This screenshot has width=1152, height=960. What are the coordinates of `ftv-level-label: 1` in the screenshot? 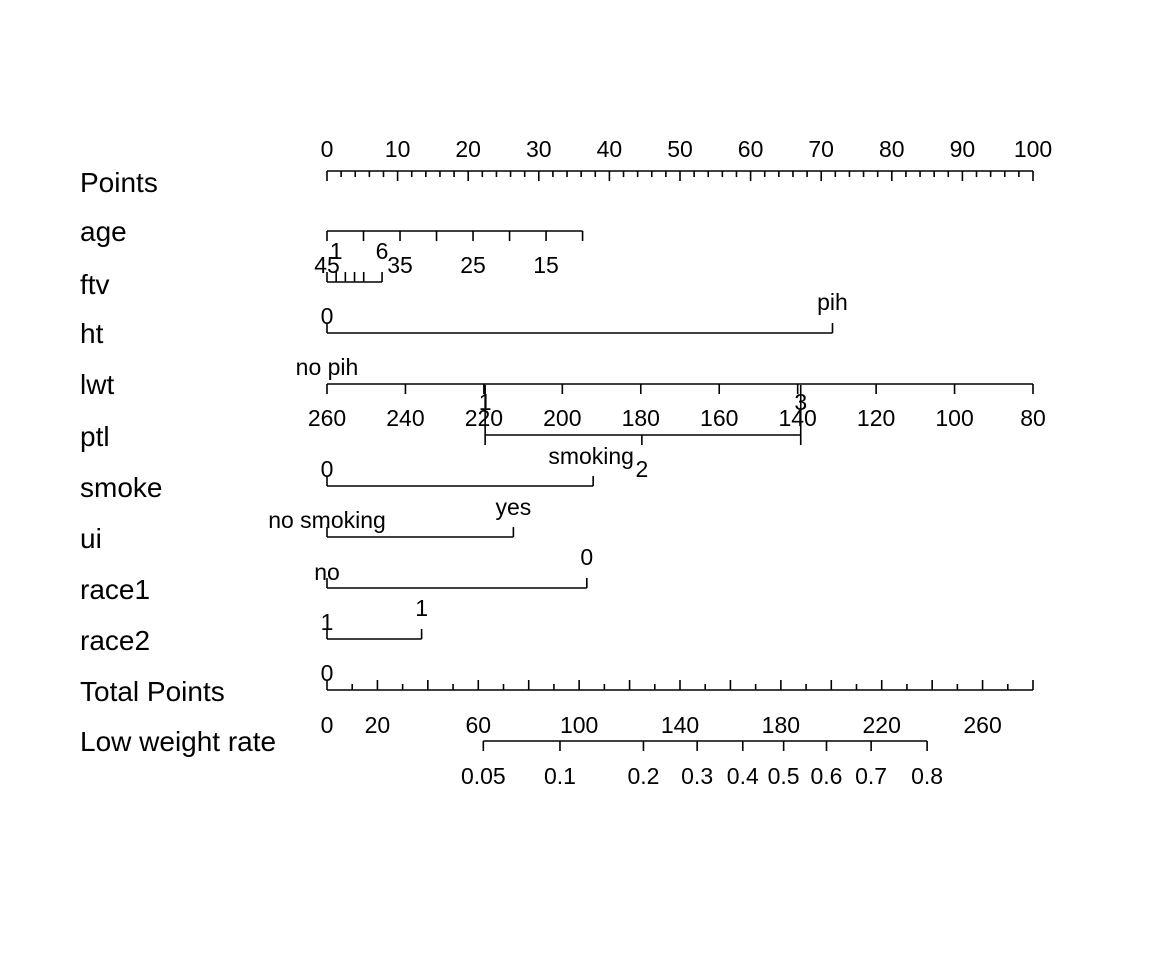 It's located at (336, 251).